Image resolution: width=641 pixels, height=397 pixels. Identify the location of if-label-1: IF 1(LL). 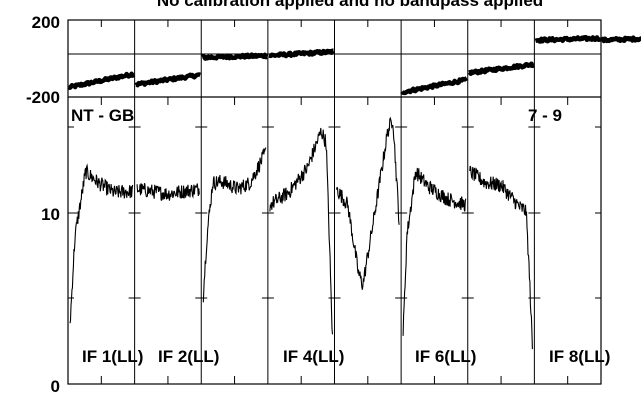
(112, 356).